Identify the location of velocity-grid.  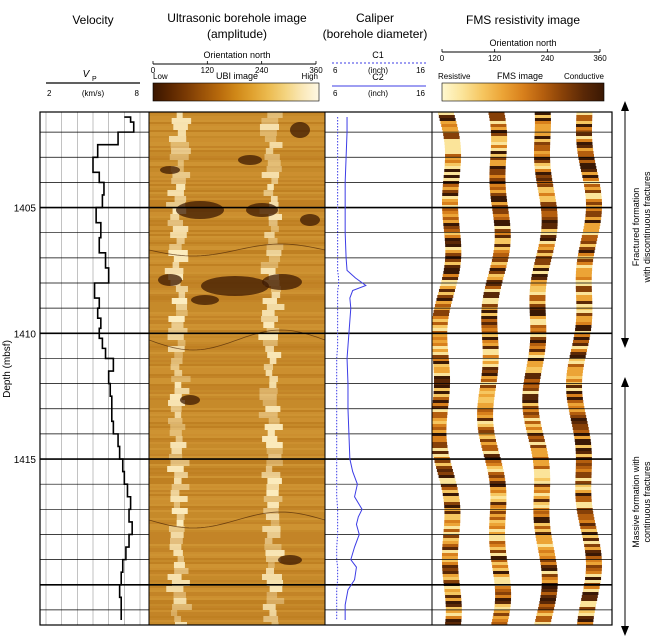
(93, 368).